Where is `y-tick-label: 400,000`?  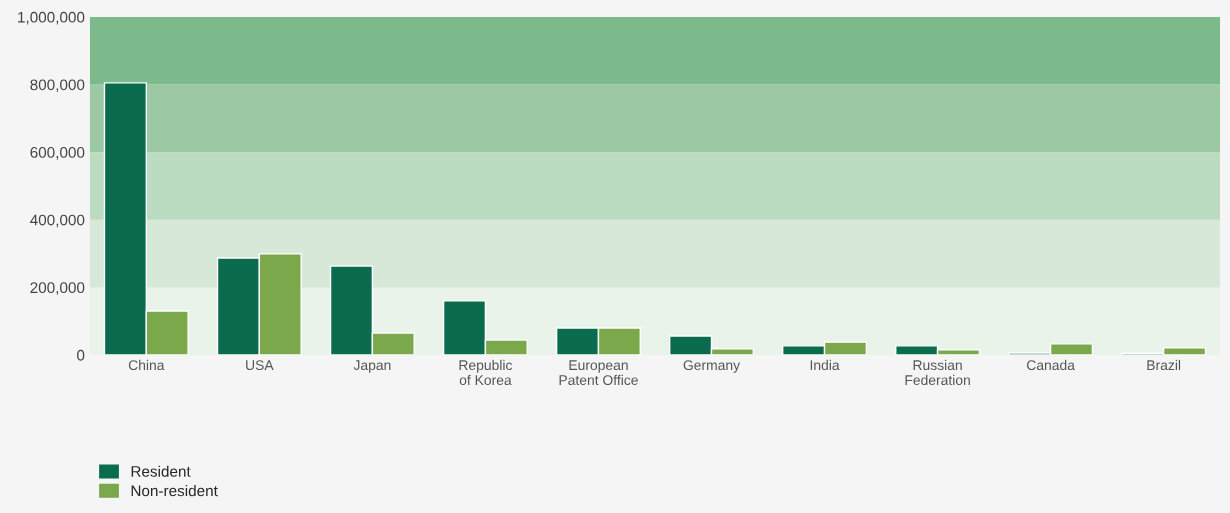
y-tick-label: 400,000 is located at coordinates (57, 221).